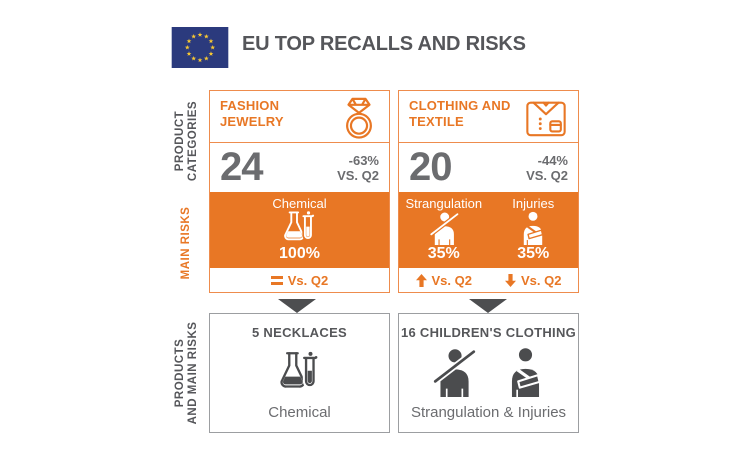 The height and width of the screenshot is (449, 749). Describe the element at coordinates (179, 141) in the screenshot. I see `section-label-line: PRODUCT` at that location.